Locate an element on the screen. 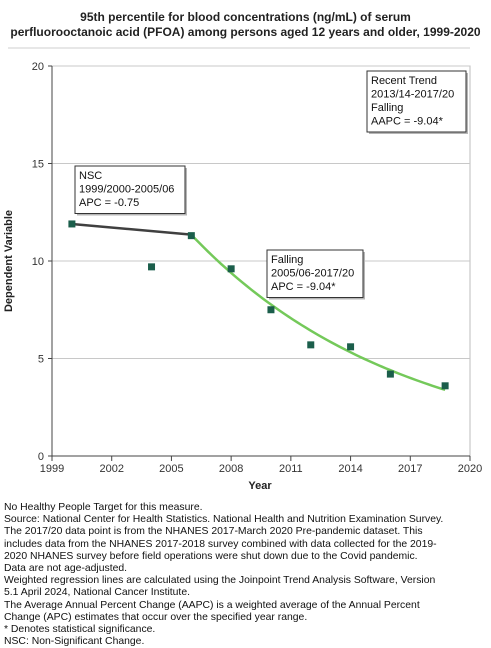  y-tick-label: 10 is located at coordinates (38, 262).